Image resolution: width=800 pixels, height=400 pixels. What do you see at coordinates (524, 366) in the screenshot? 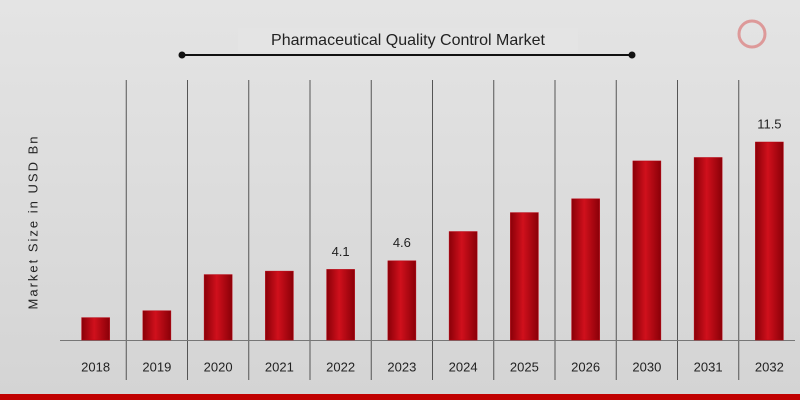
I see `x-tick-label: 2025` at bounding box center [524, 366].